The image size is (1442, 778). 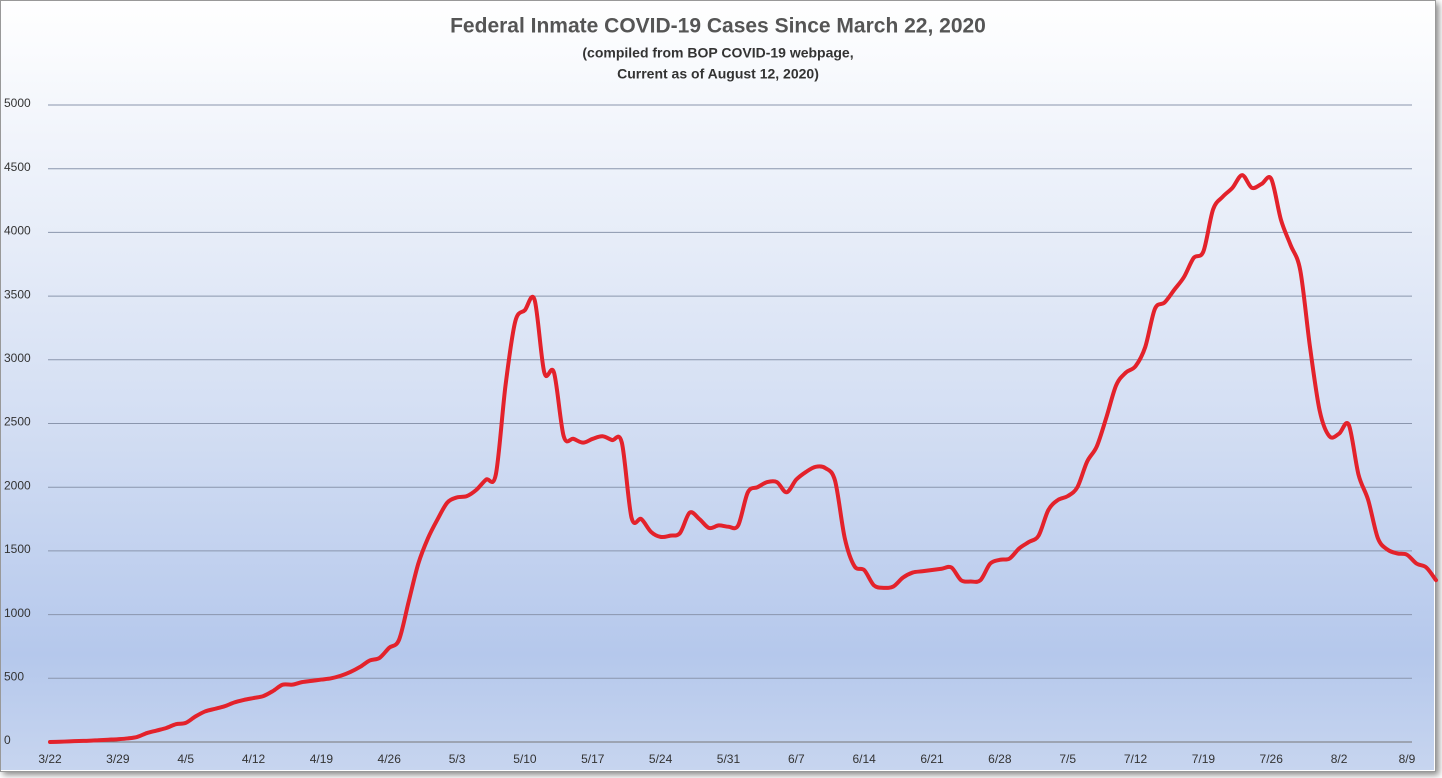 What do you see at coordinates (17, 358) in the screenshot?
I see `y-tick-label: 3000` at bounding box center [17, 358].